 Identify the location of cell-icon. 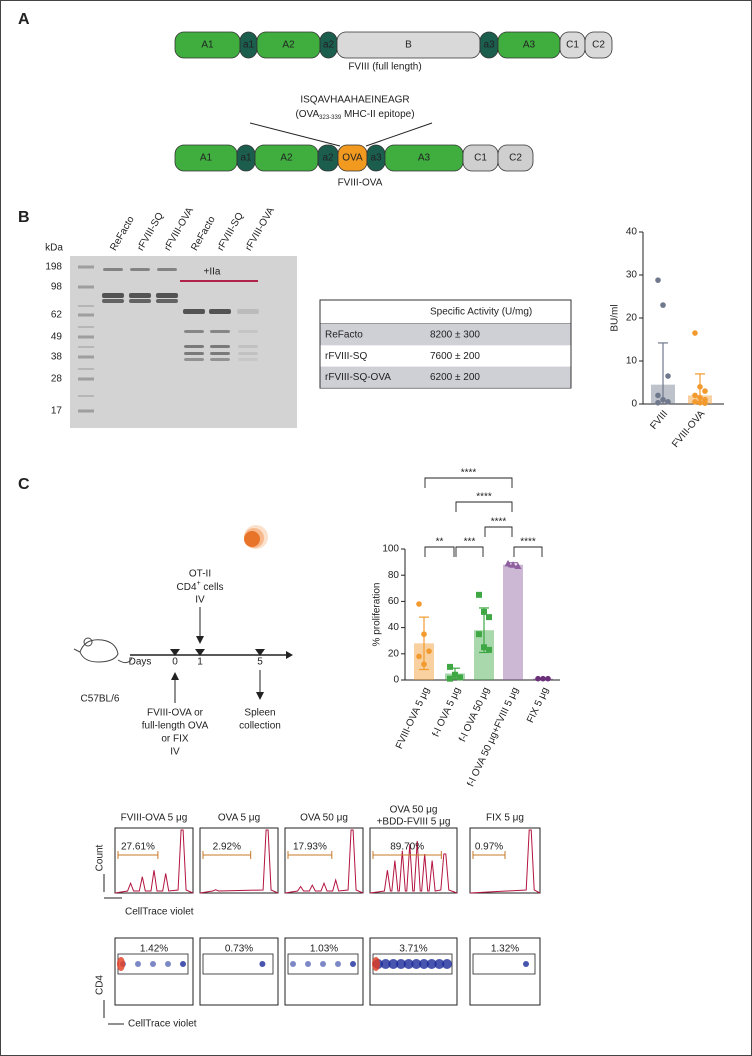
(252, 539).